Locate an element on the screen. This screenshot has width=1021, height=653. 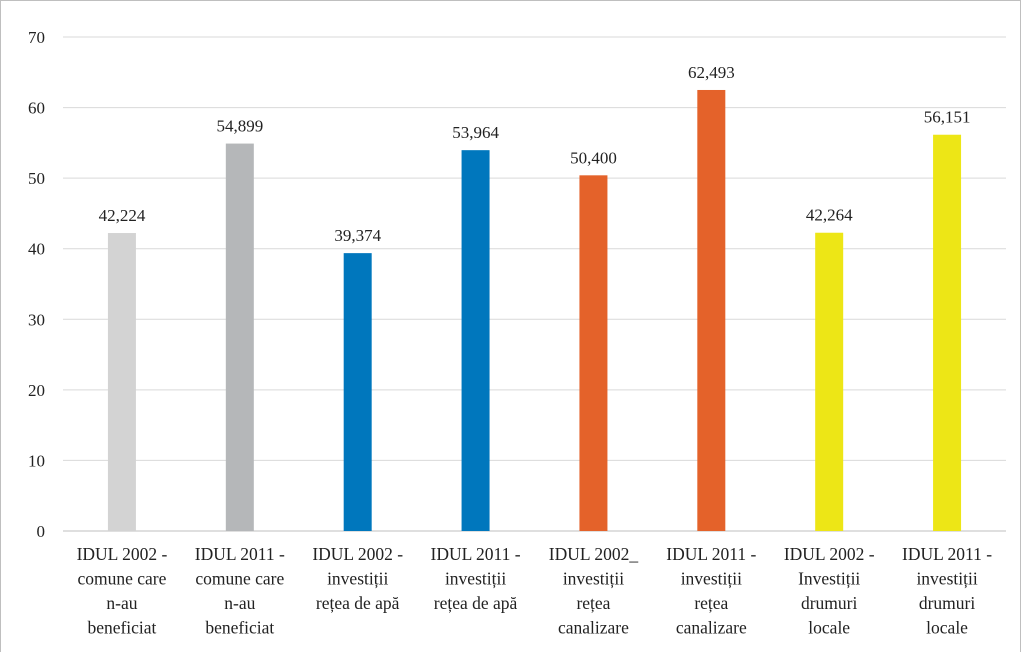
y-tick-label: 60 is located at coordinates (36, 108).